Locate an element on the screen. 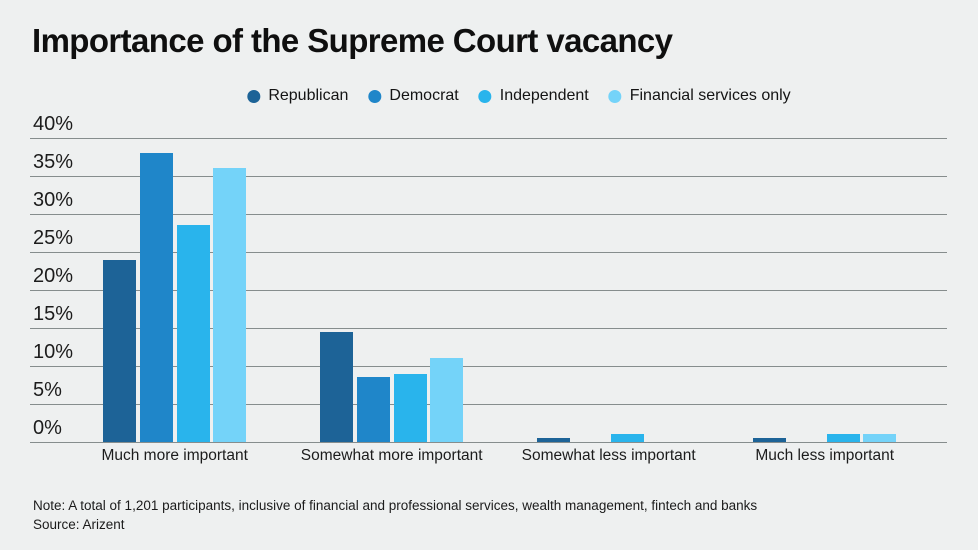 The width and height of the screenshot is (978, 550). x-axis-category-label: Much less important is located at coordinates (825, 455).